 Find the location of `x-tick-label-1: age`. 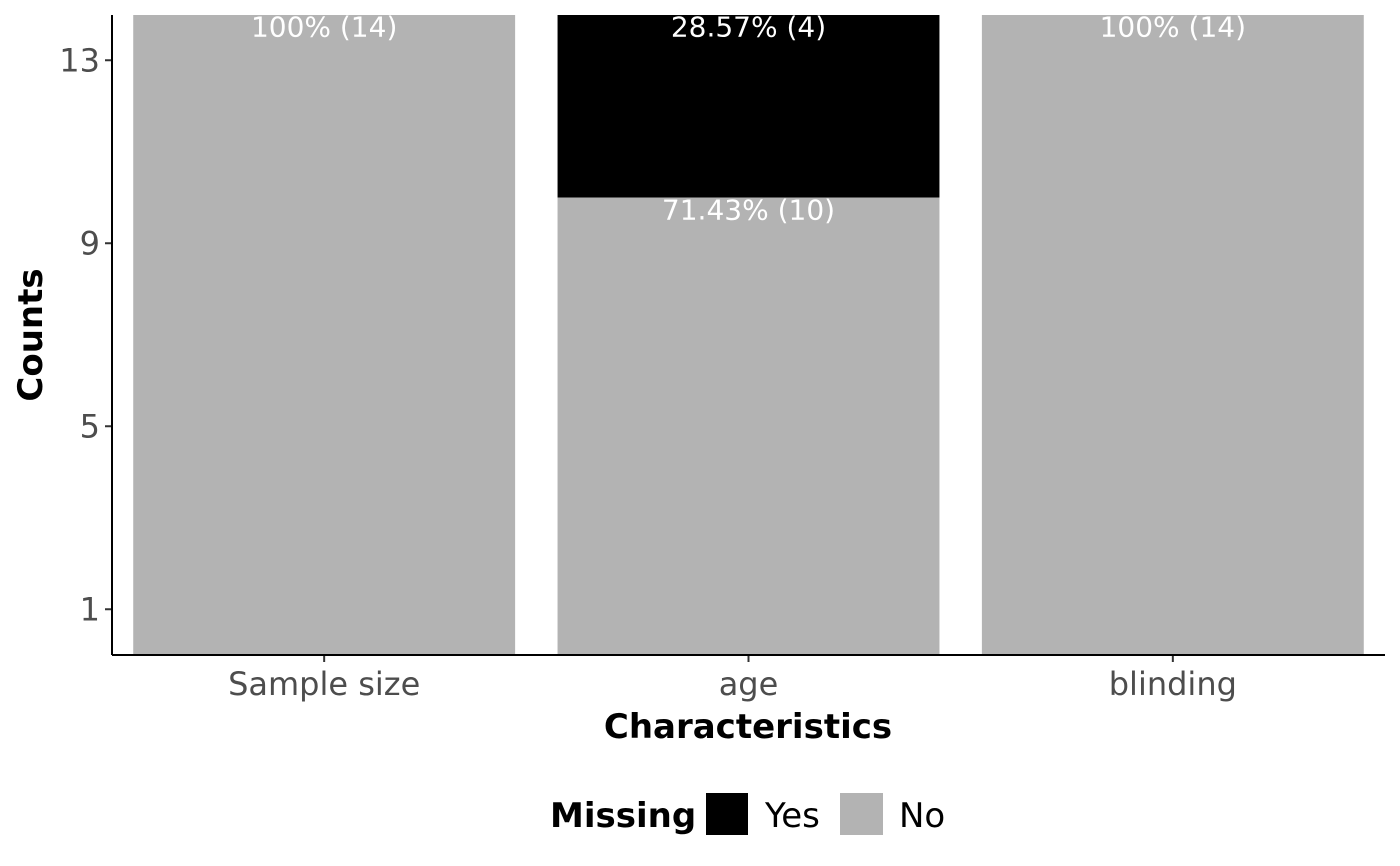

x-tick-label-1: age is located at coordinates (749, 684).